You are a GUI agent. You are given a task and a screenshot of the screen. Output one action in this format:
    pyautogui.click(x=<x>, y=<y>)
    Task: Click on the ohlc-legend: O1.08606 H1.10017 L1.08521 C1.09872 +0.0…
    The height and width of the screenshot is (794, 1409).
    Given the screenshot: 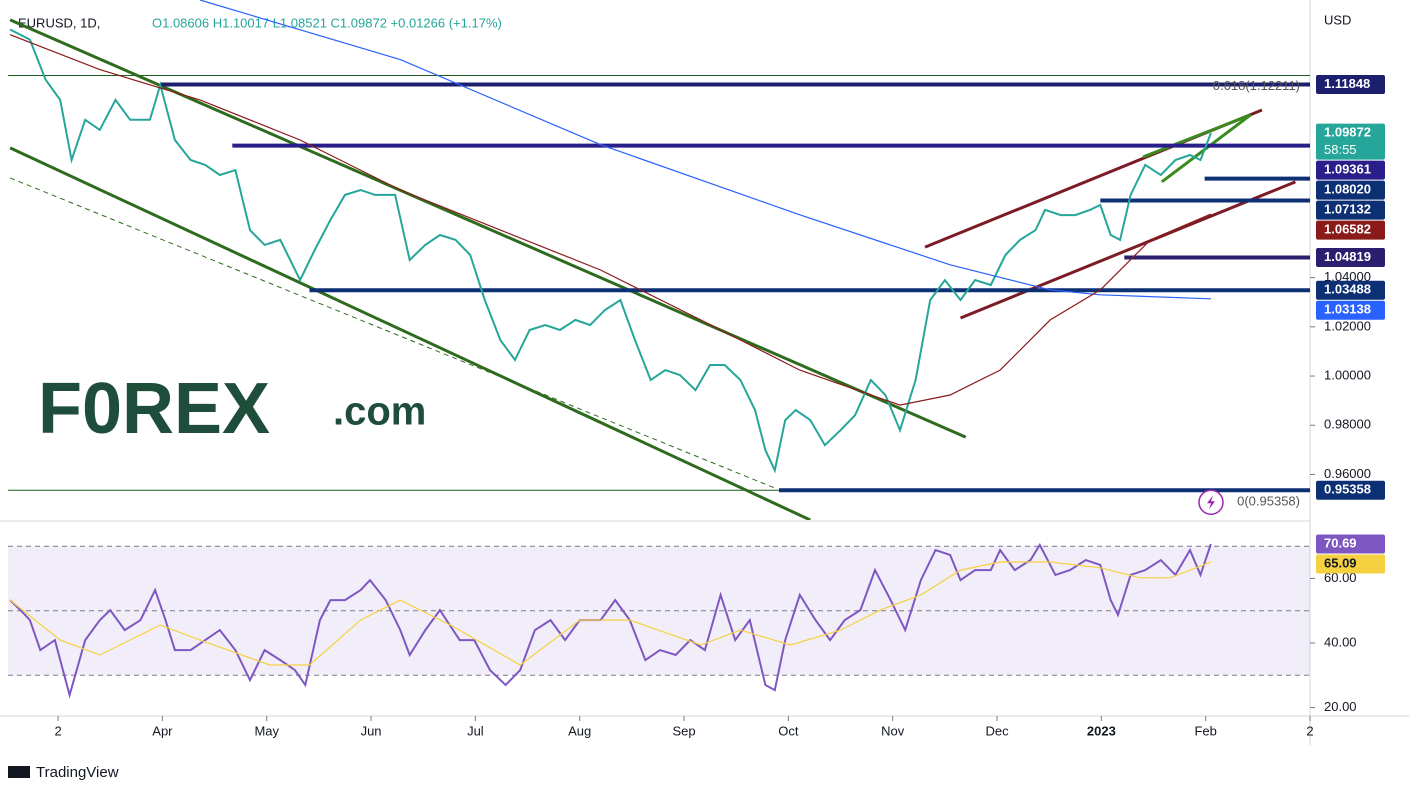 What is the action you would take?
    pyautogui.click(x=327, y=22)
    